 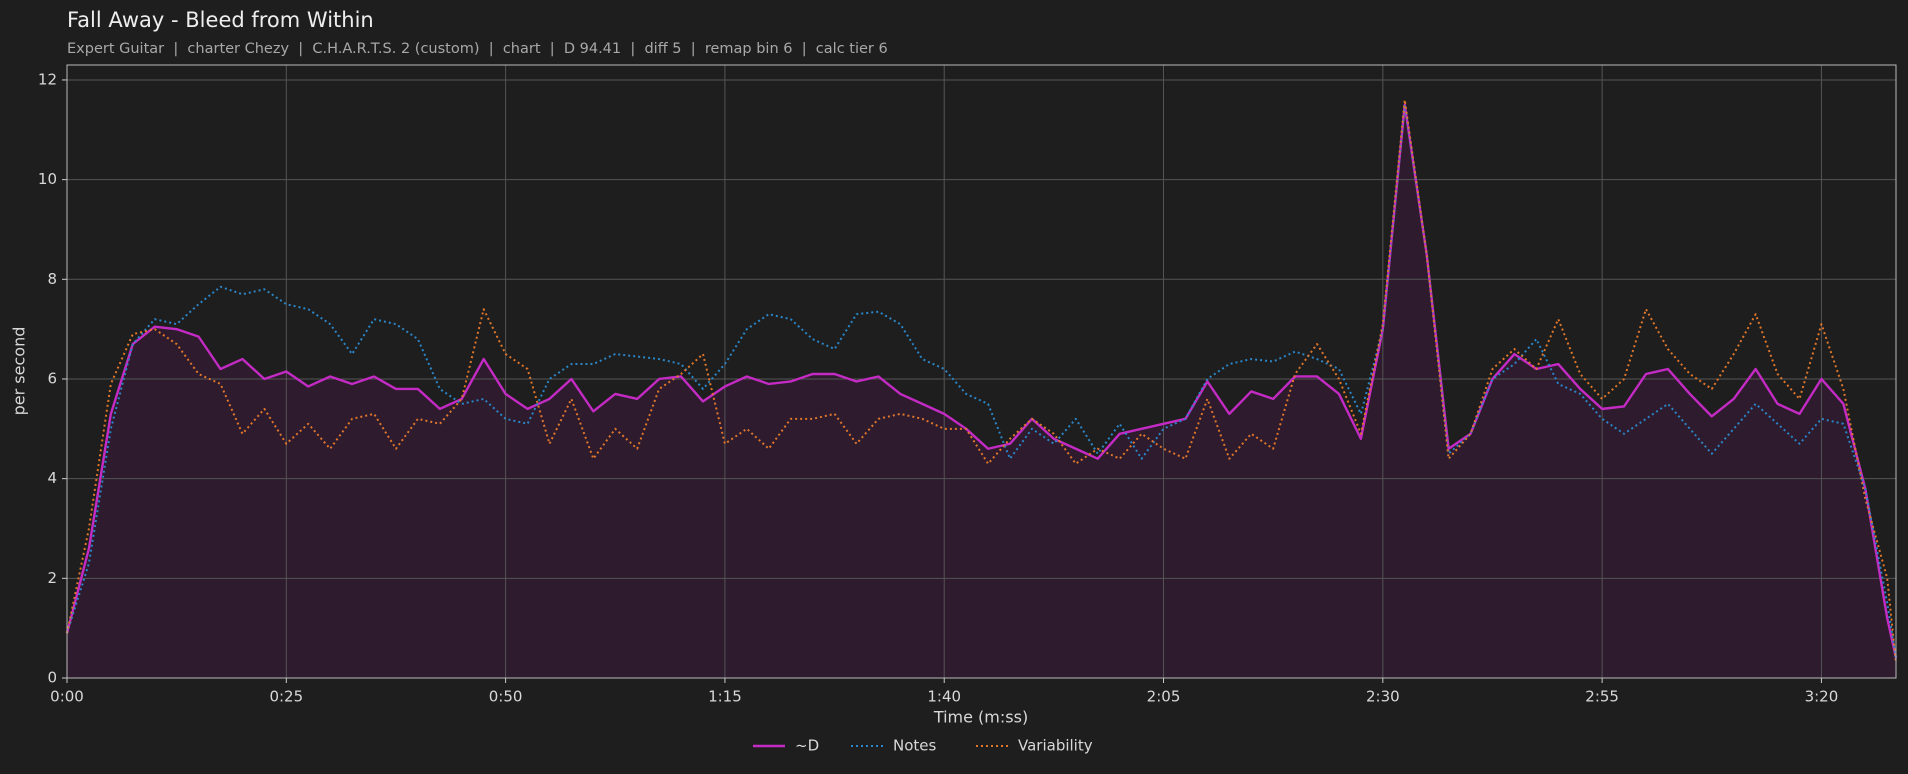 What do you see at coordinates (286, 697) in the screenshot?
I see `x-tick-label: 0:25` at bounding box center [286, 697].